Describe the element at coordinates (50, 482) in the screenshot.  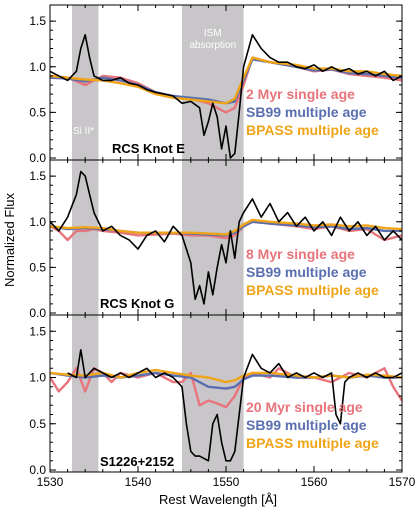
I see `x-tick-label: 1530` at that location.